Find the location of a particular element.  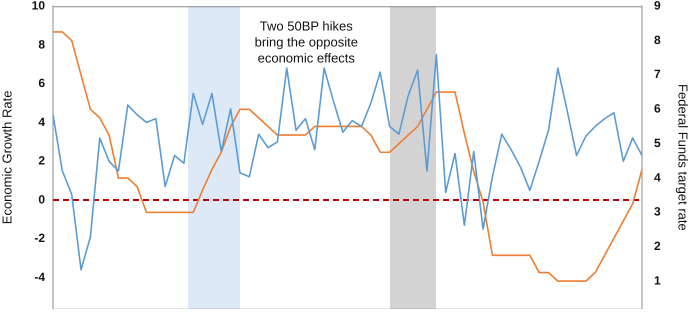

y-tick-label: 0 is located at coordinates (42, 199).